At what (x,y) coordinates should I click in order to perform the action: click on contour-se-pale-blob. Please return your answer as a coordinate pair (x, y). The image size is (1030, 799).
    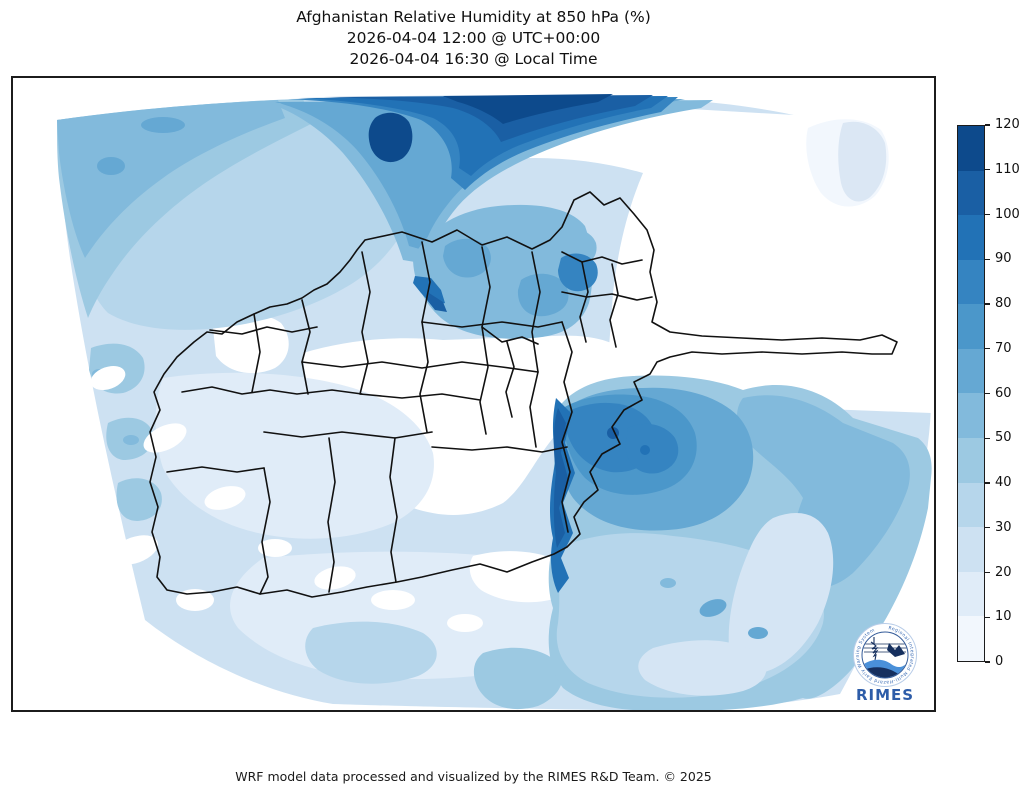
    Looking at the image, I should click on (702, 668).